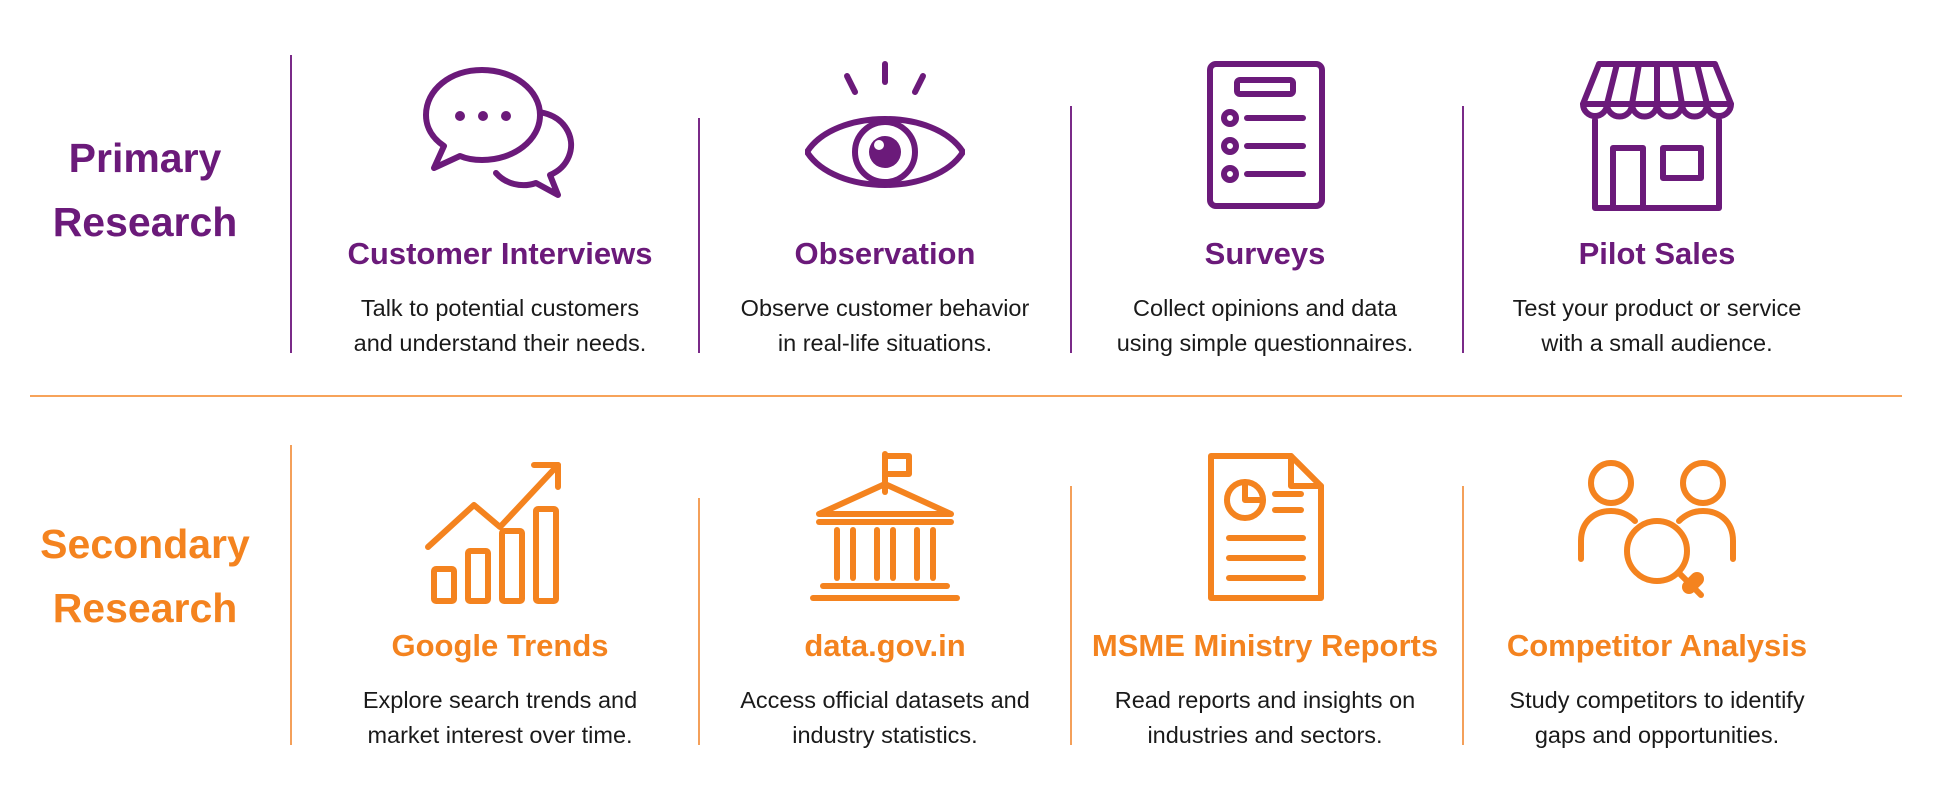 This screenshot has width=1942, height=809. I want to click on trend-chart-icon, so click(500, 535).